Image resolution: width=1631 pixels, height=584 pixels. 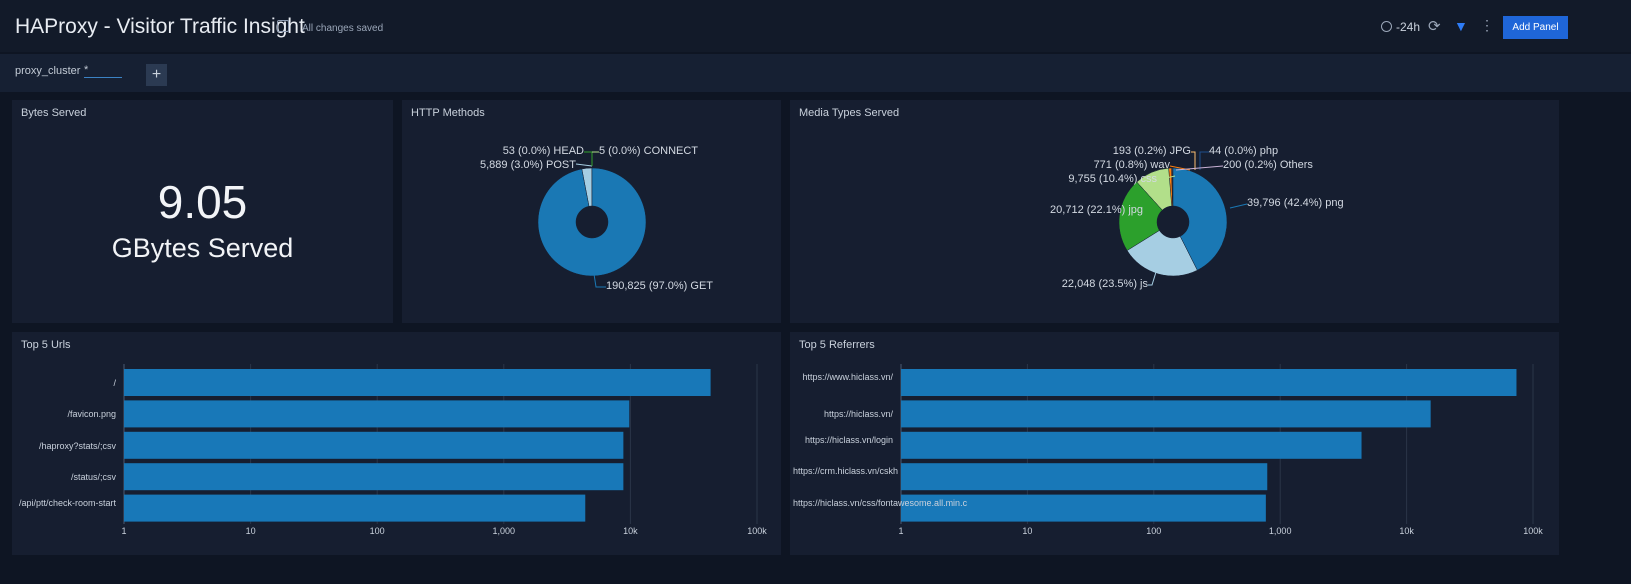 I want to click on add-panel-button: Add Panel, so click(x=1535, y=27).